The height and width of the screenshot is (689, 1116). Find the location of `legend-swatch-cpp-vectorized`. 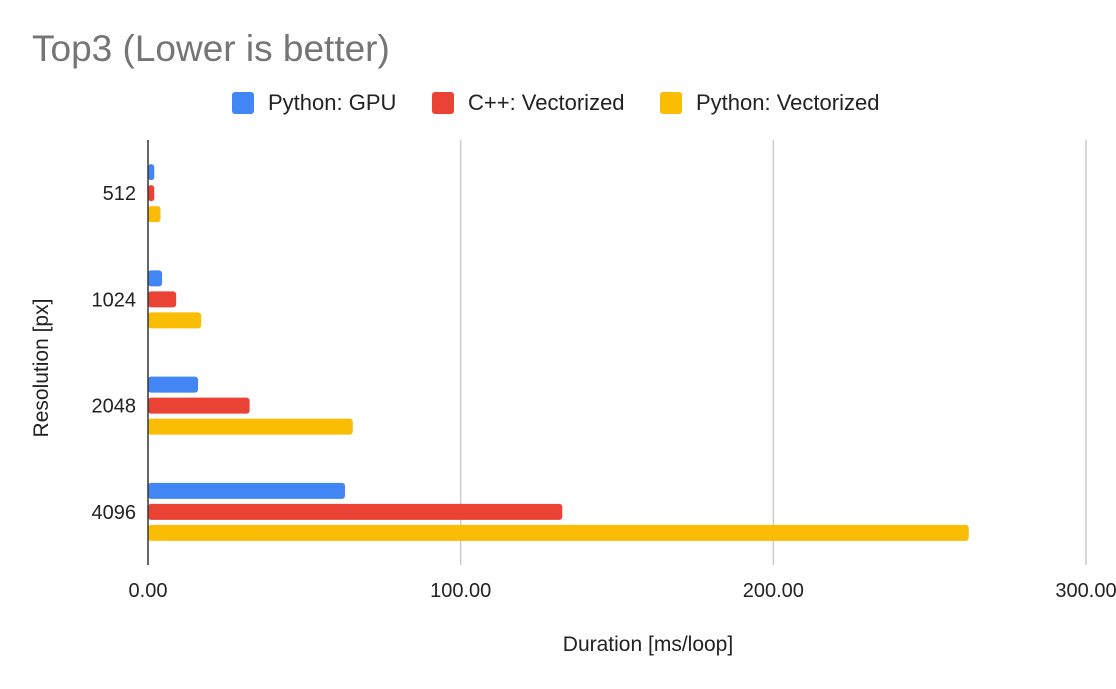

legend-swatch-cpp-vectorized is located at coordinates (443, 103).